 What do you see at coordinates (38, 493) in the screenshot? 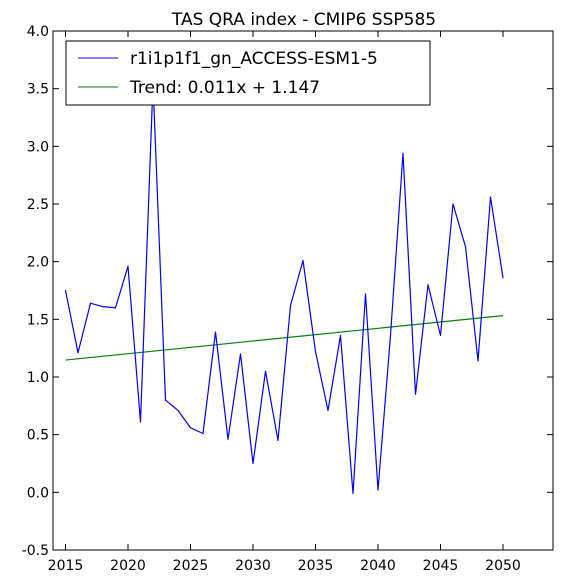
I see `y-tick-label: 0.0` at bounding box center [38, 493].